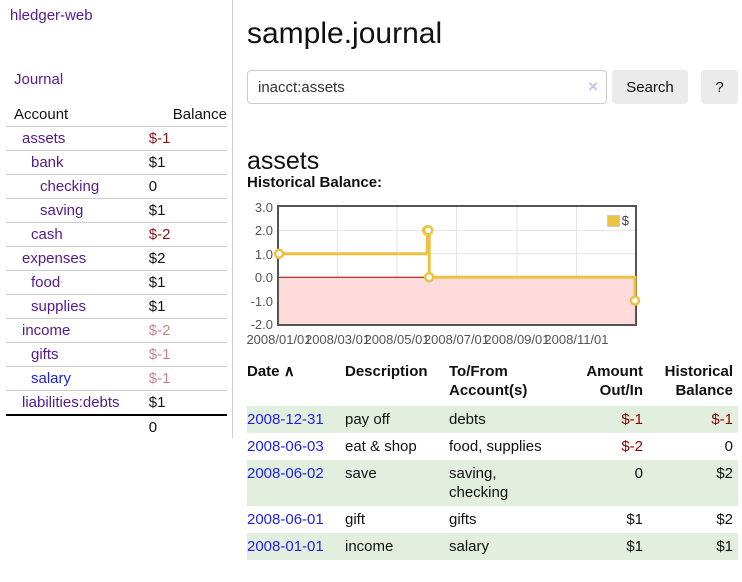 This screenshot has height=582, width=742. What do you see at coordinates (51, 15) in the screenshot?
I see `brand-link: hledger-web` at bounding box center [51, 15].